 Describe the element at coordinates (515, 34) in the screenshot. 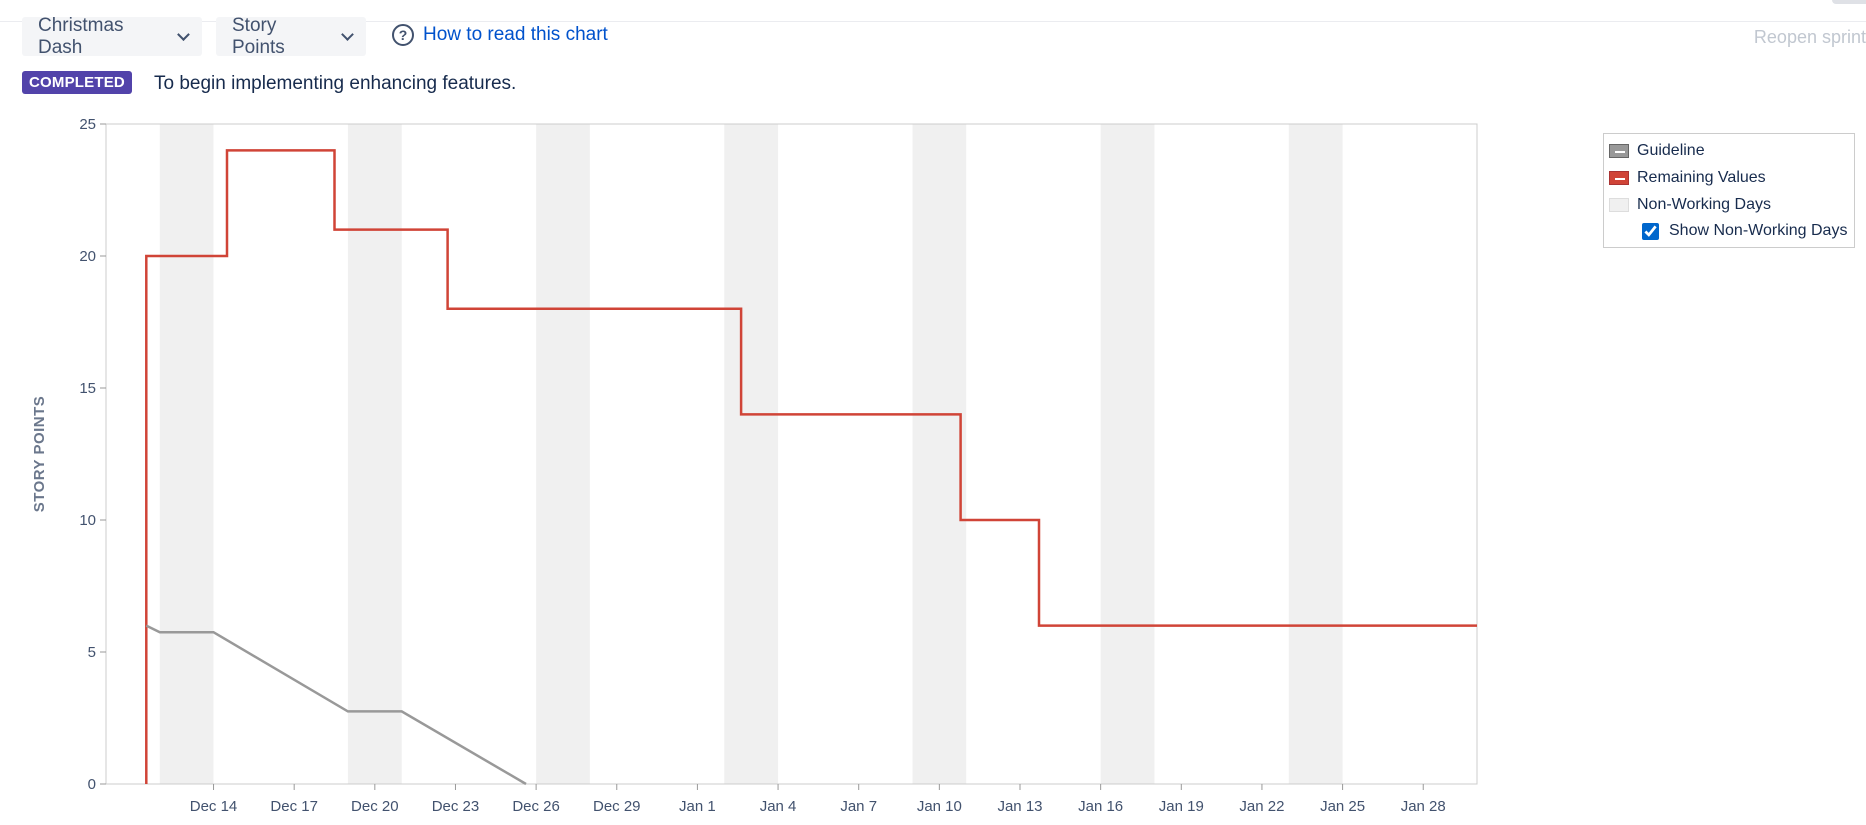

I see `how-to-read-label: How to read this chart` at that location.